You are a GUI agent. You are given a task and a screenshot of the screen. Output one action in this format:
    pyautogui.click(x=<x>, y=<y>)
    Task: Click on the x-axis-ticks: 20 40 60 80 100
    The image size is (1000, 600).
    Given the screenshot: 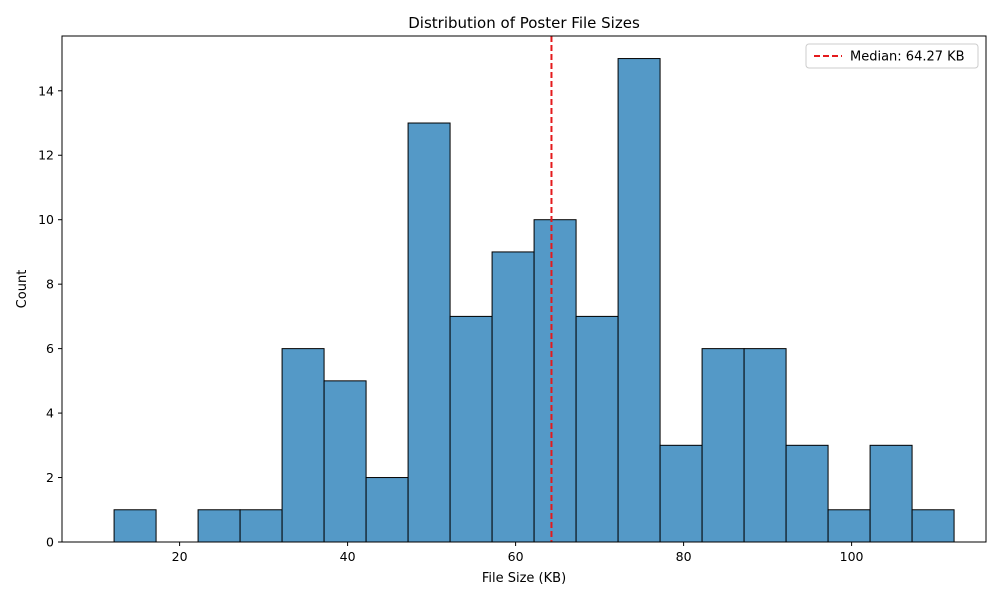 What is the action you would take?
    pyautogui.click(x=518, y=553)
    